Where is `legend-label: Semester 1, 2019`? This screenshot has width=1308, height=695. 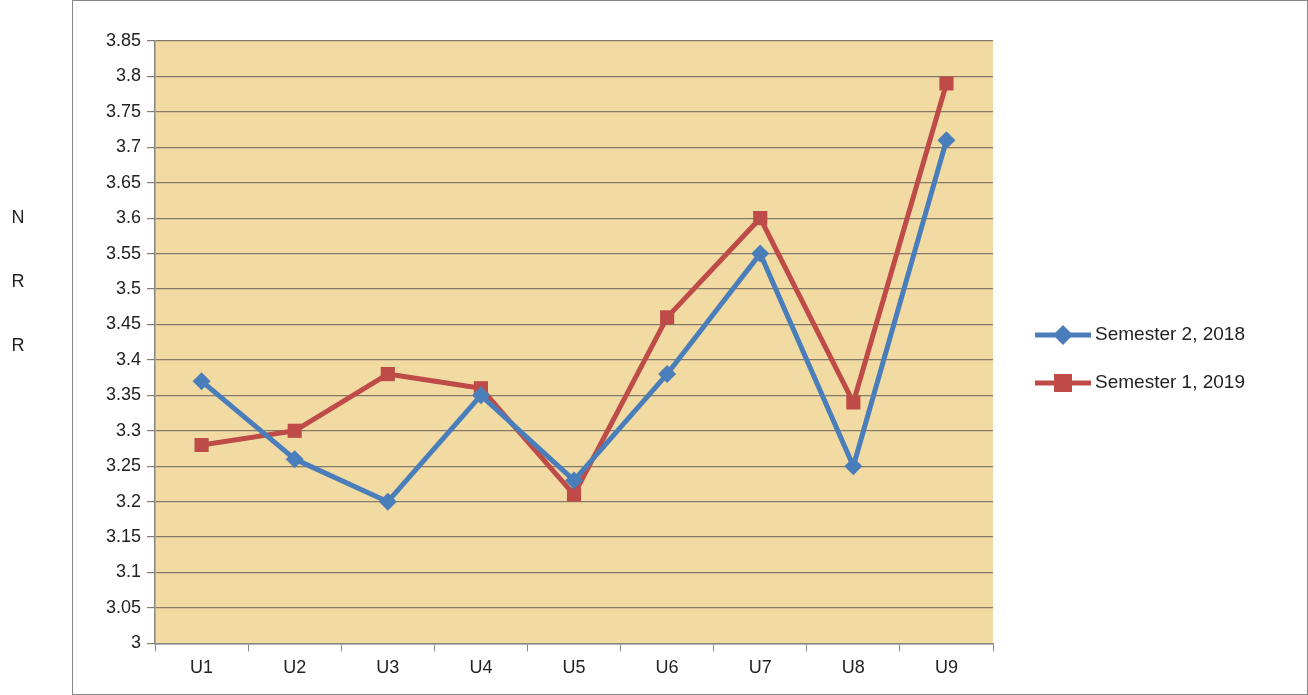 legend-label: Semester 1, 2019 is located at coordinates (1170, 382).